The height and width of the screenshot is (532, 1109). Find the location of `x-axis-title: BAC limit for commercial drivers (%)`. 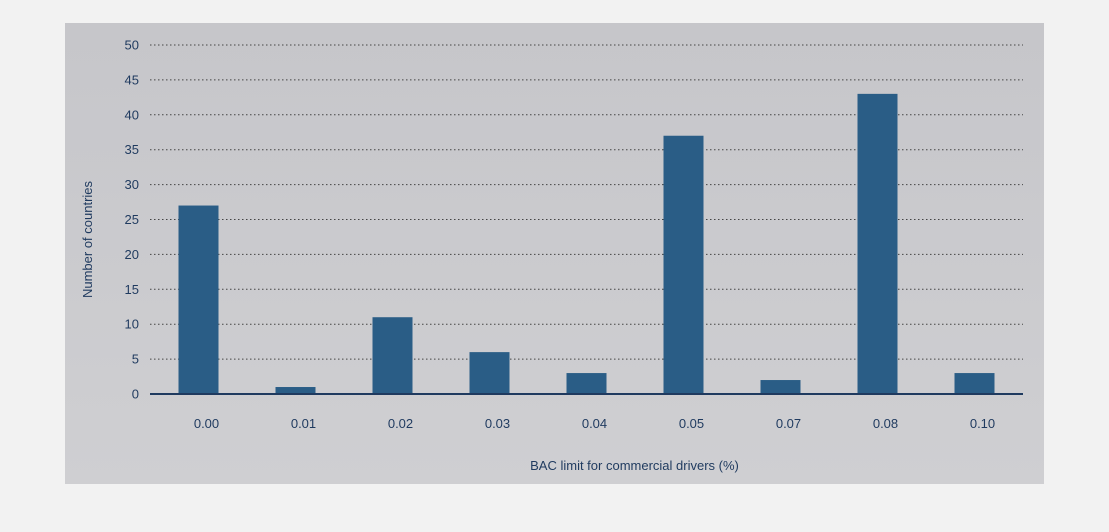

x-axis-title: BAC limit for commercial drivers (%) is located at coordinates (634, 465).